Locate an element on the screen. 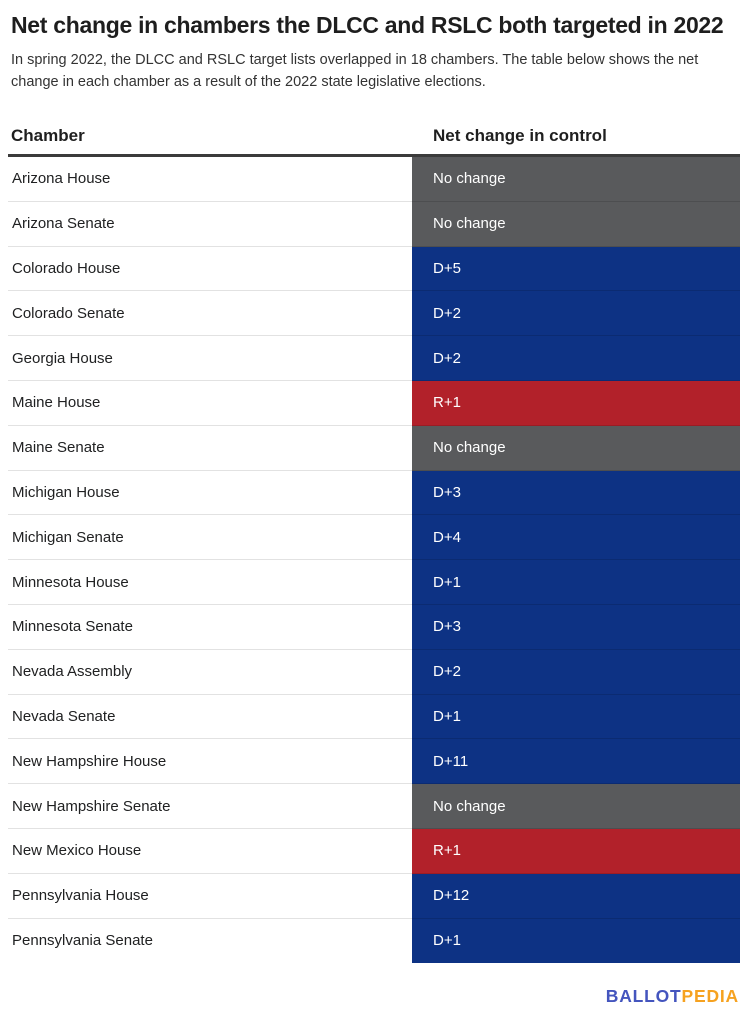 The width and height of the screenshot is (752, 1024). table-row: Minnesota Senate D+3 is located at coordinates (374, 627).